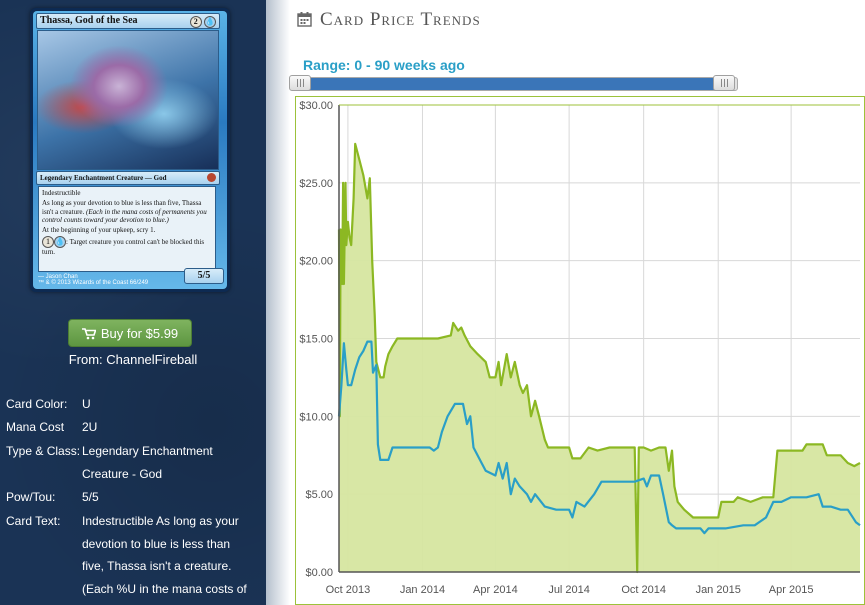 This screenshot has height=605, width=865. Describe the element at coordinates (90, 497) in the screenshot. I see `attr-value: 5/5` at that location.